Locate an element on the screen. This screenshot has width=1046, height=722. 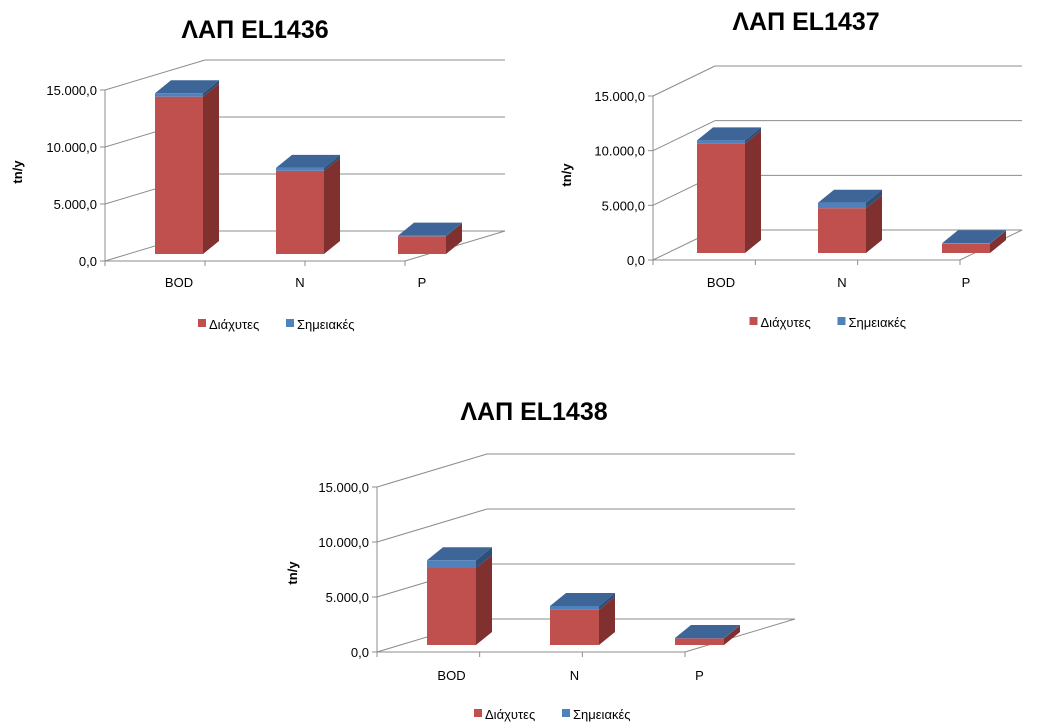
chart-title: ΛΑΠ EL1438 is located at coordinates (533, 412).